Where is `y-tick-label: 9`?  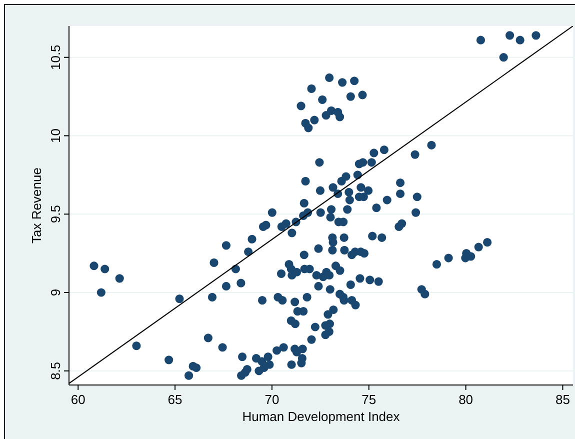
y-tick-label: 9 is located at coordinates (55, 292).